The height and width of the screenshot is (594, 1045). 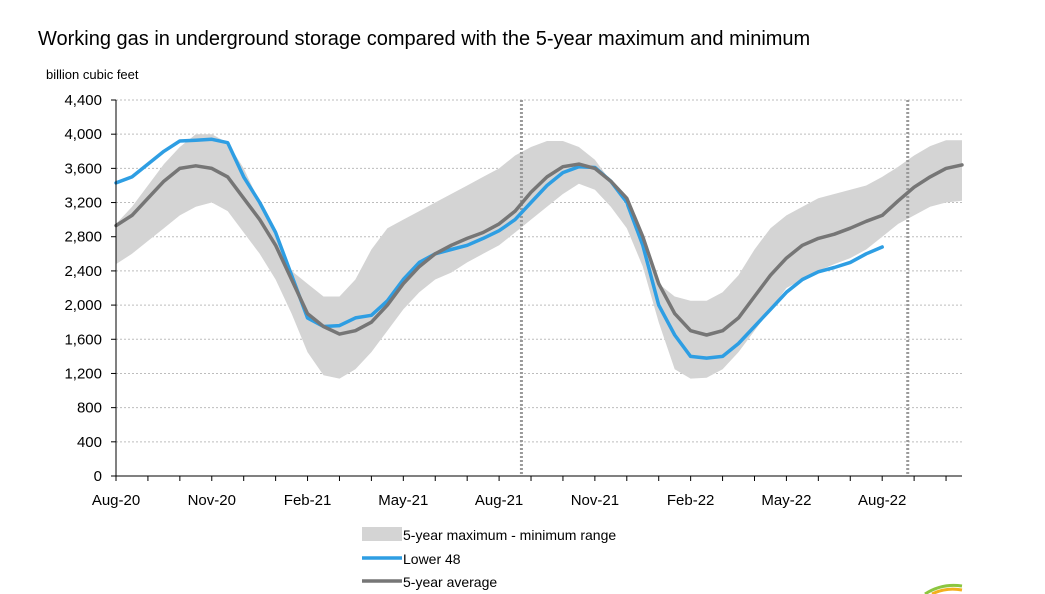 I want to click on legend-label: 5-year maximum - minimum range, so click(x=509, y=535).